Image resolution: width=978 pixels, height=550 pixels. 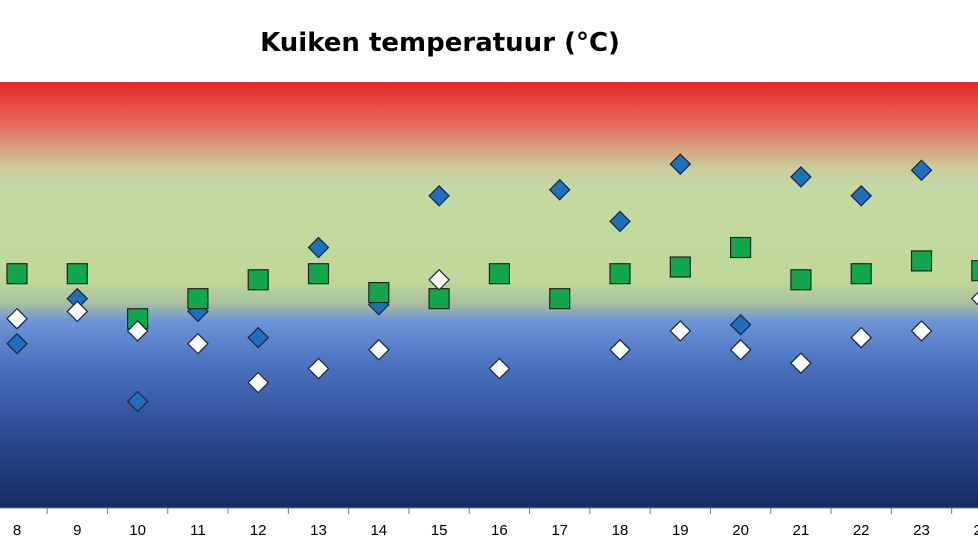 I want to click on x-tick-label: 13, so click(x=318, y=530).